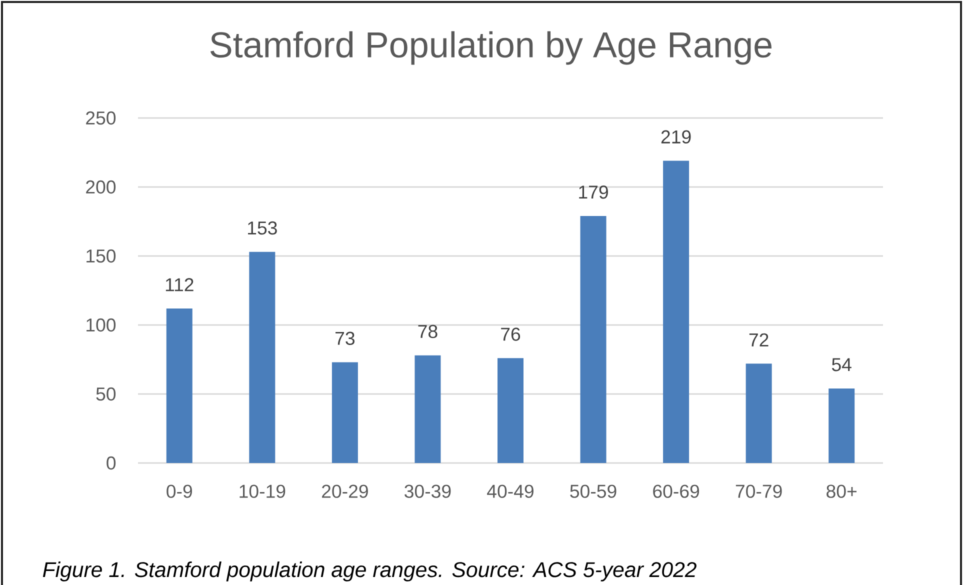  I want to click on data-label: 78, so click(428, 331).